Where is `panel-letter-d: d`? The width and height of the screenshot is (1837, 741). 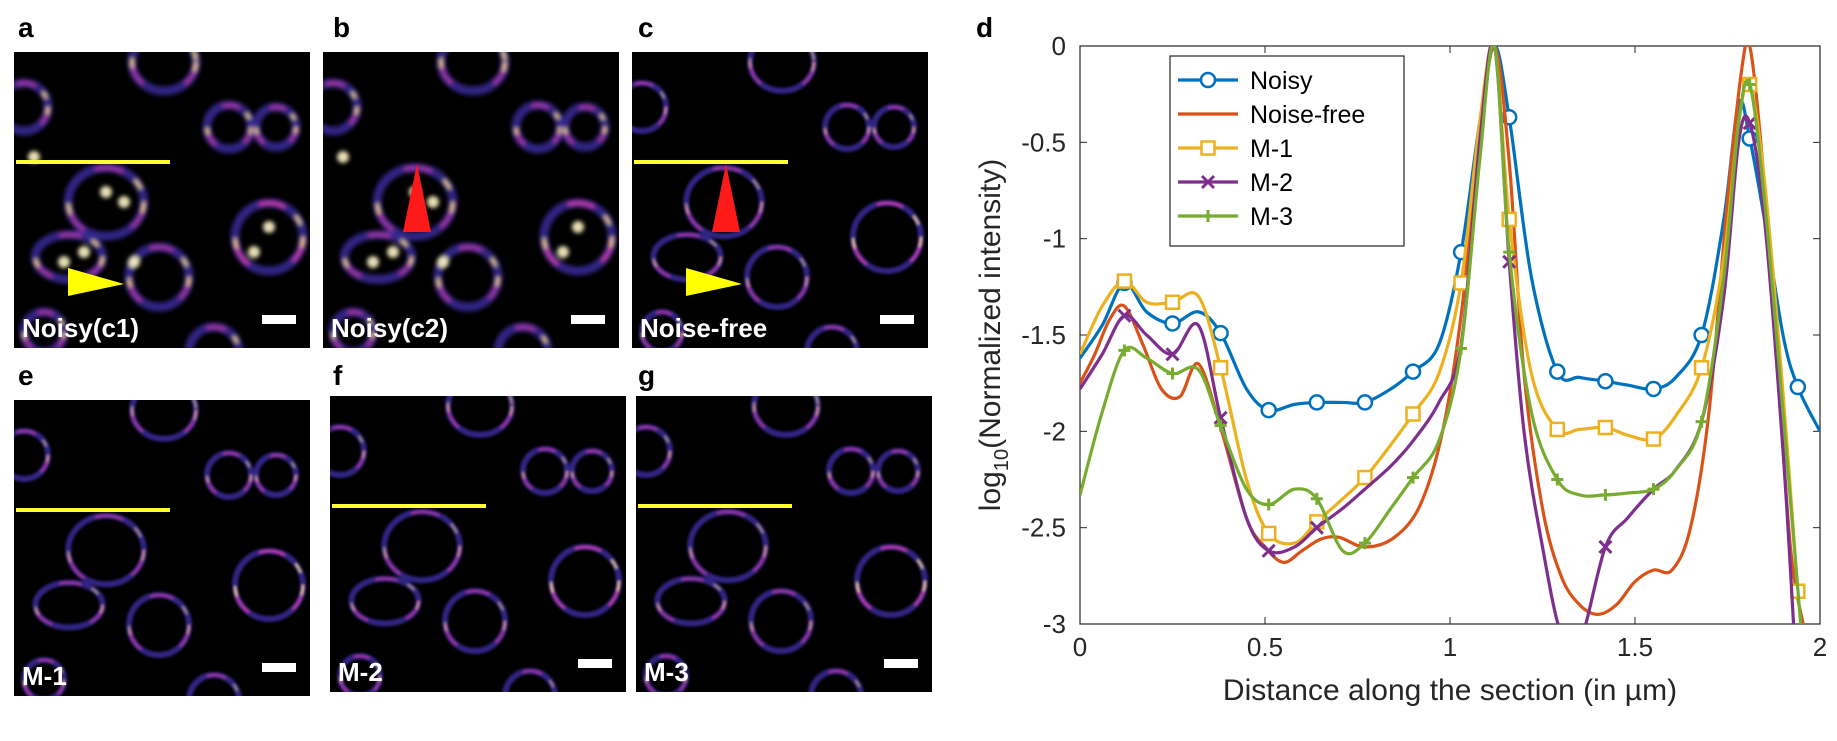
panel-letter-d: d is located at coordinates (985, 27).